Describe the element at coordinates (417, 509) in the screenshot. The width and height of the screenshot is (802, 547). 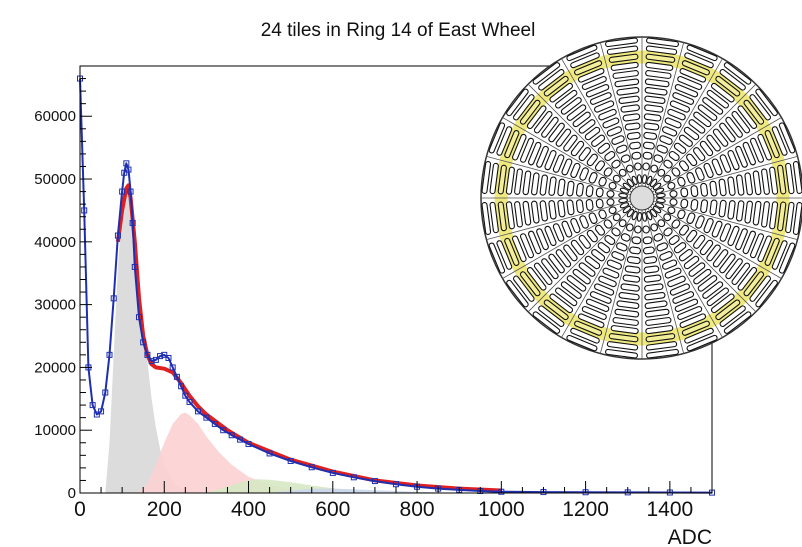
I see `x-tick-label-4: 800` at that location.